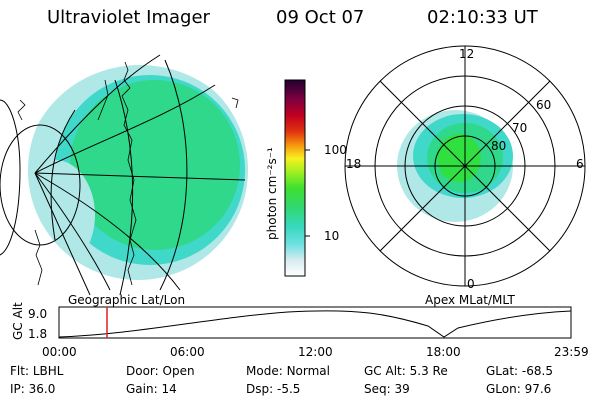  I want to click on mlt-label-0: 0, so click(471, 284).